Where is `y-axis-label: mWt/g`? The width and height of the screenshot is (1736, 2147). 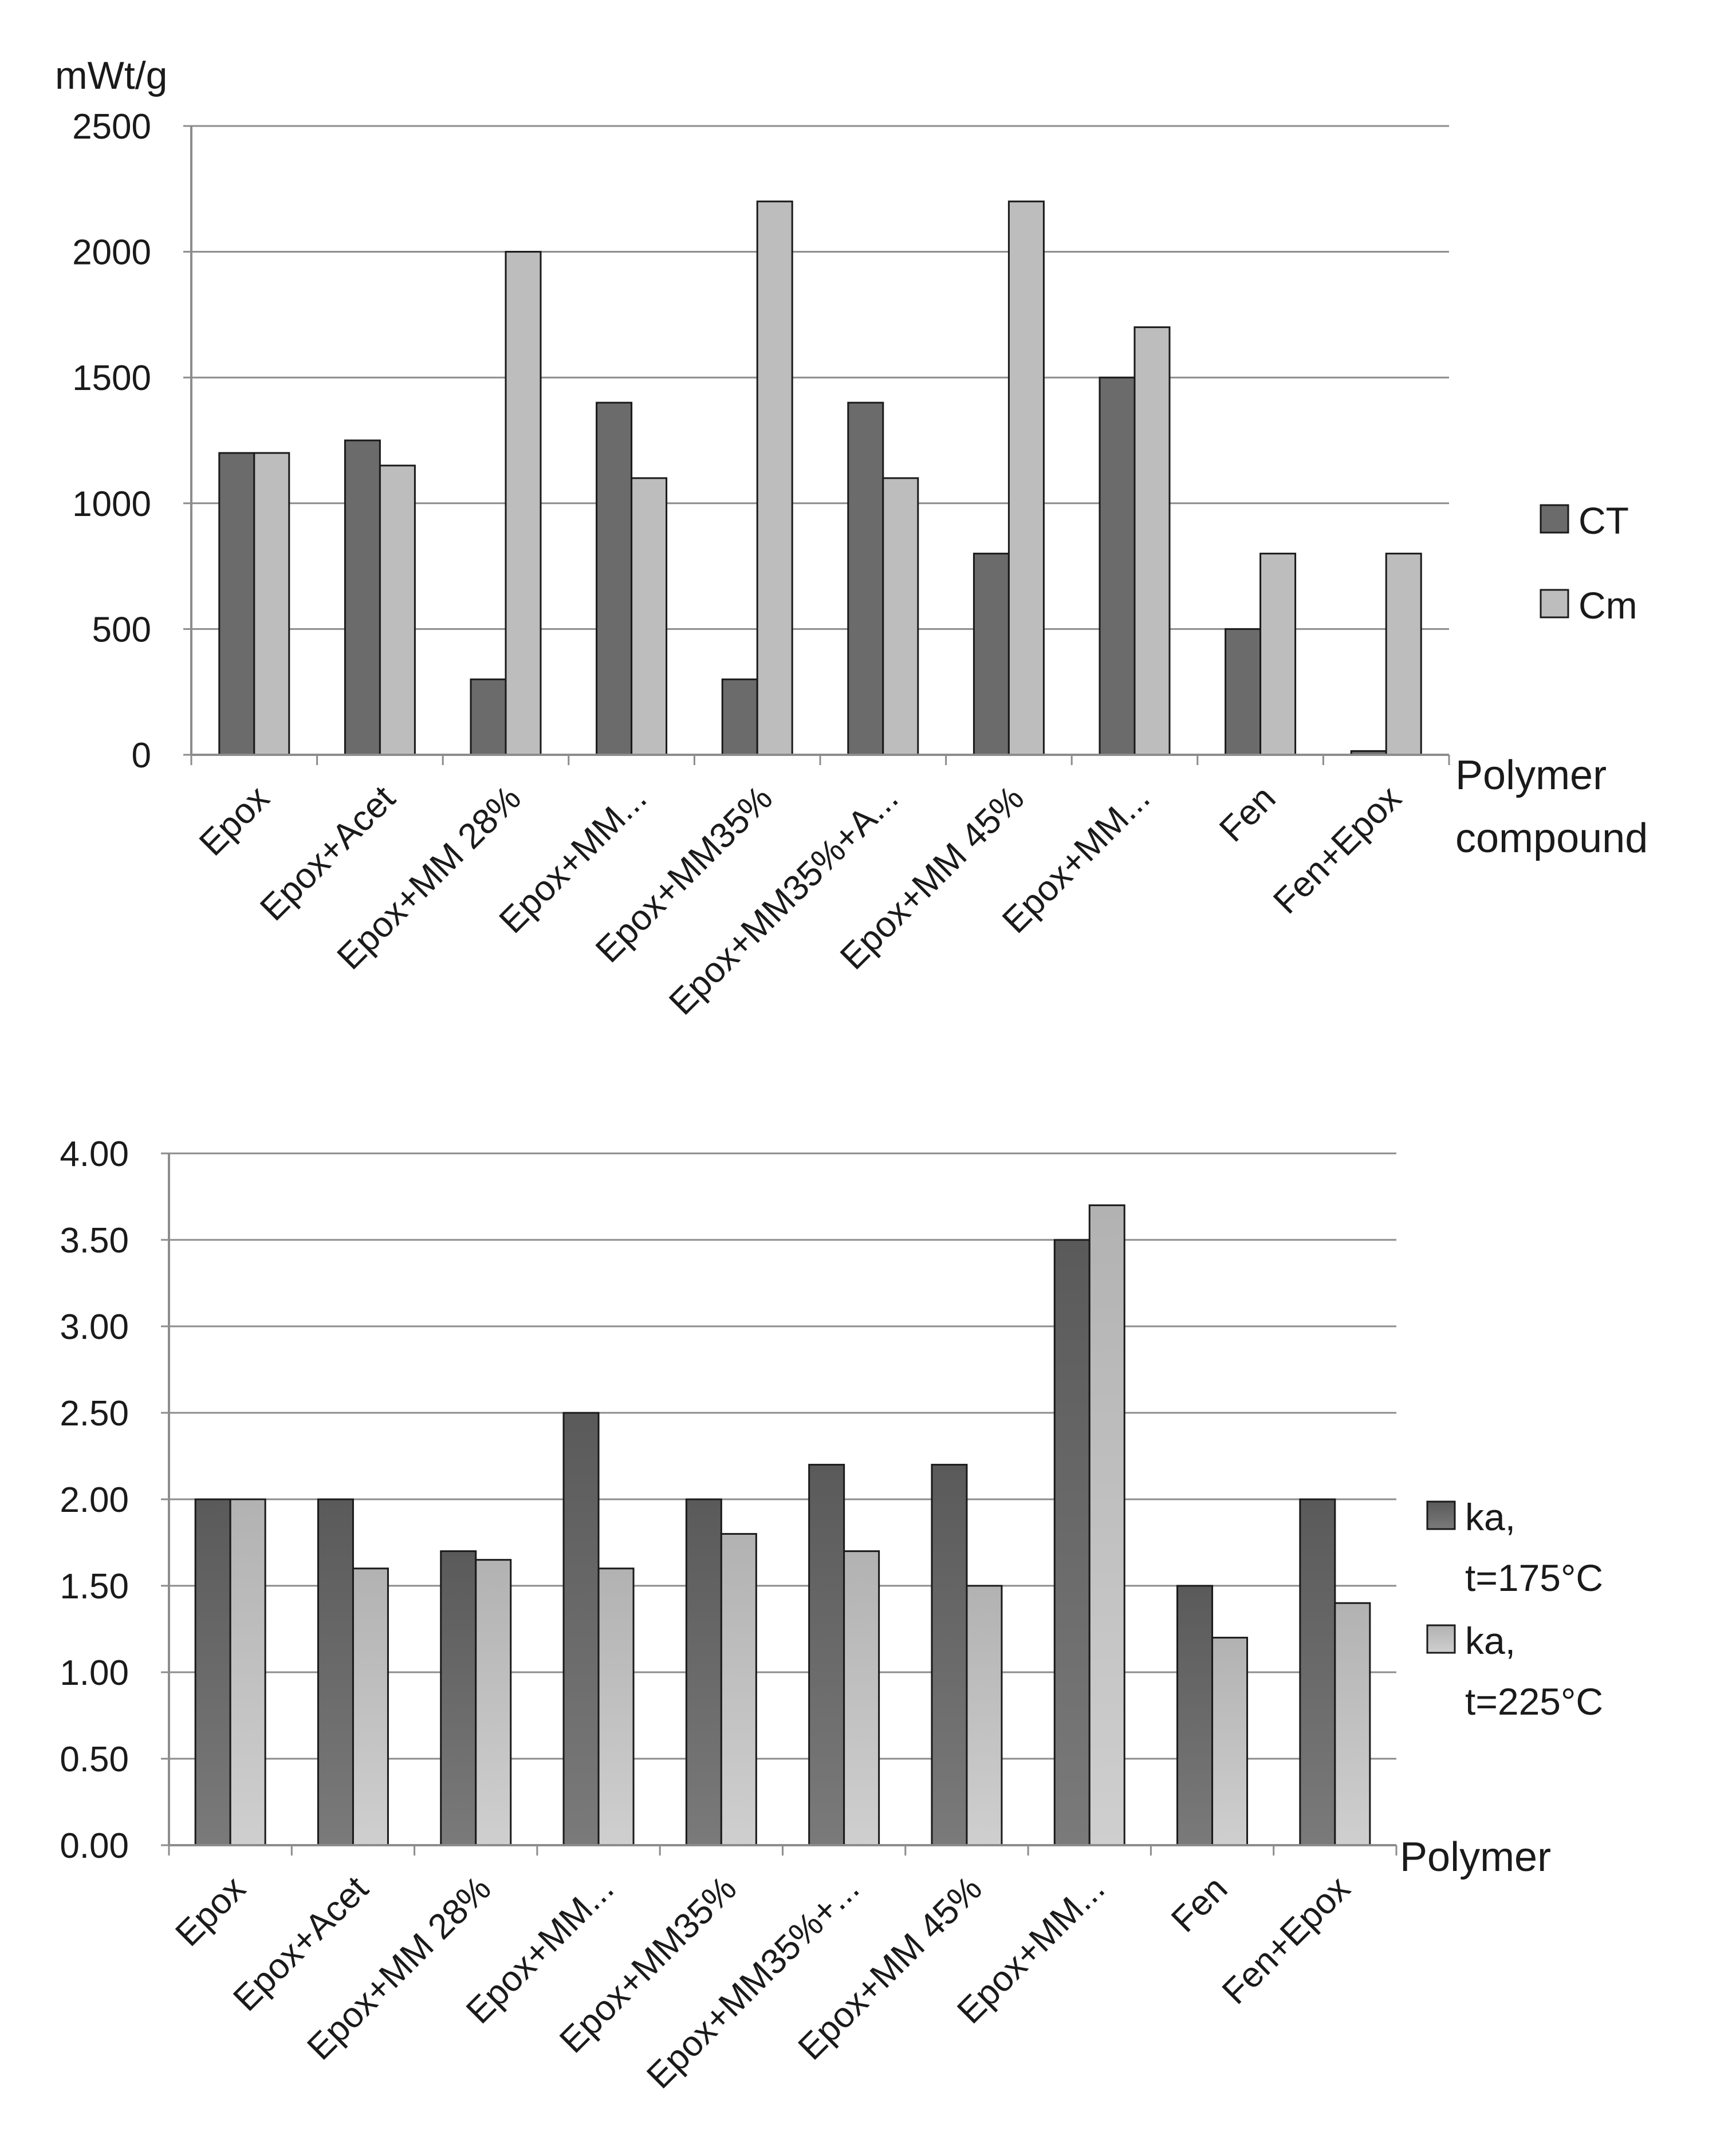 y-axis-label: mWt/g is located at coordinates (111, 75).